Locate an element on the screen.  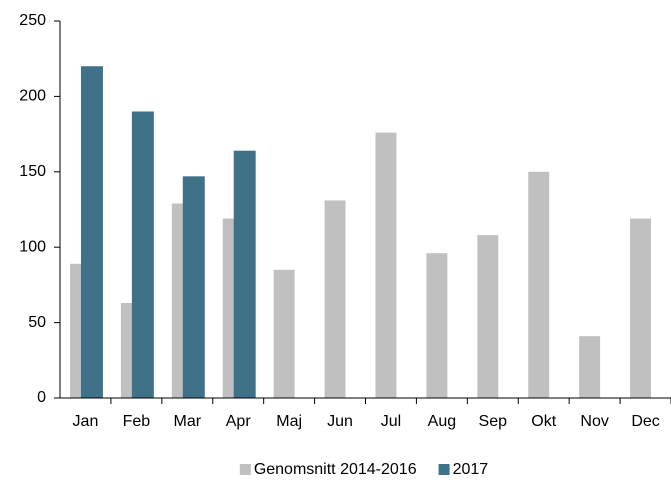
y-tick-label: 50 is located at coordinates (37, 322).